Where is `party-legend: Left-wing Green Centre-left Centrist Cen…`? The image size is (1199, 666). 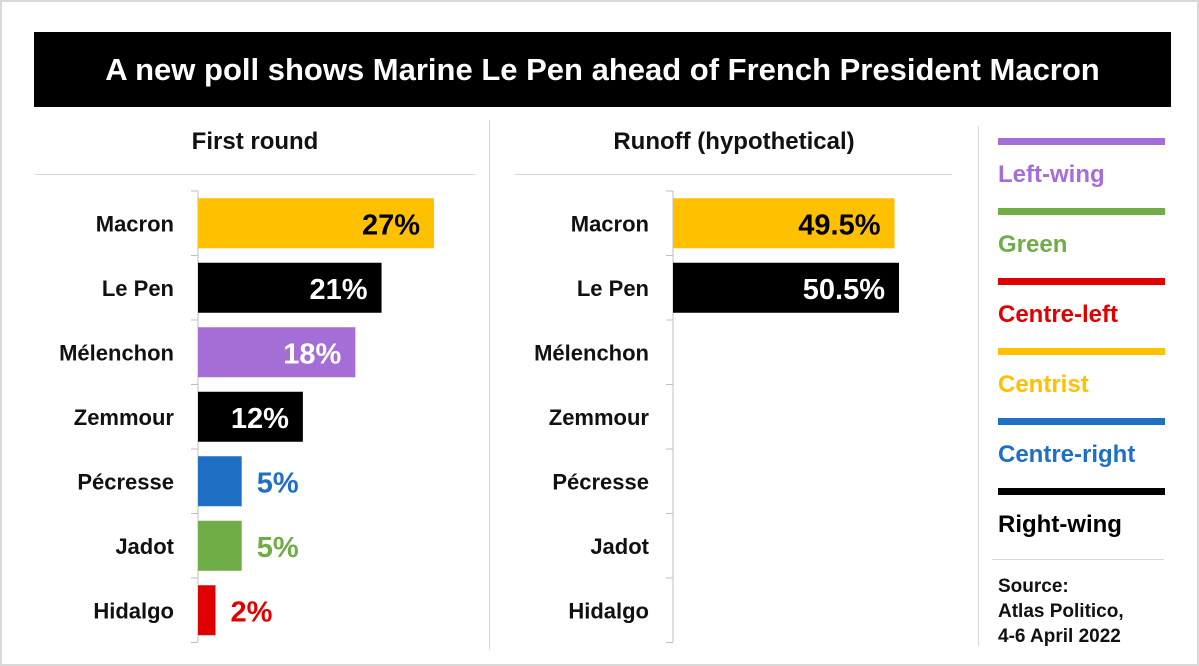
party-legend: Left-wing Green Centre-left Centrist Cen… is located at coordinates (1080, 385).